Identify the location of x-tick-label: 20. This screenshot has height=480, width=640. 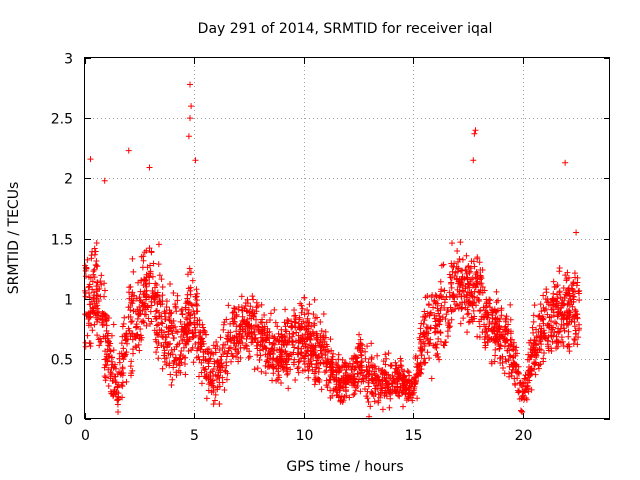
(524, 436).